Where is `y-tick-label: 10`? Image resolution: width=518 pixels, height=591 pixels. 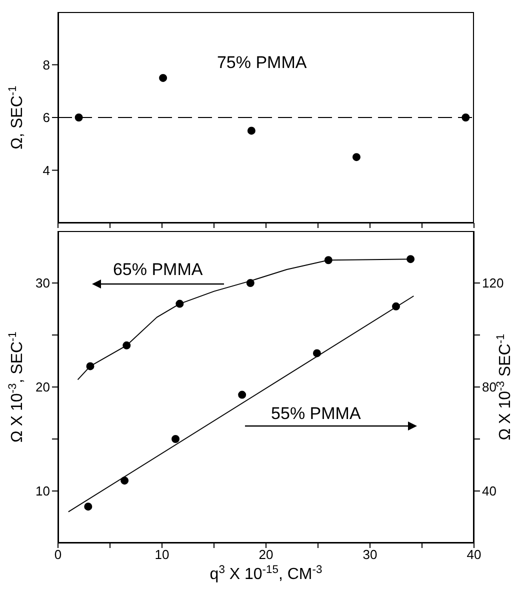
y-tick-label: 10 is located at coordinates (43, 491).